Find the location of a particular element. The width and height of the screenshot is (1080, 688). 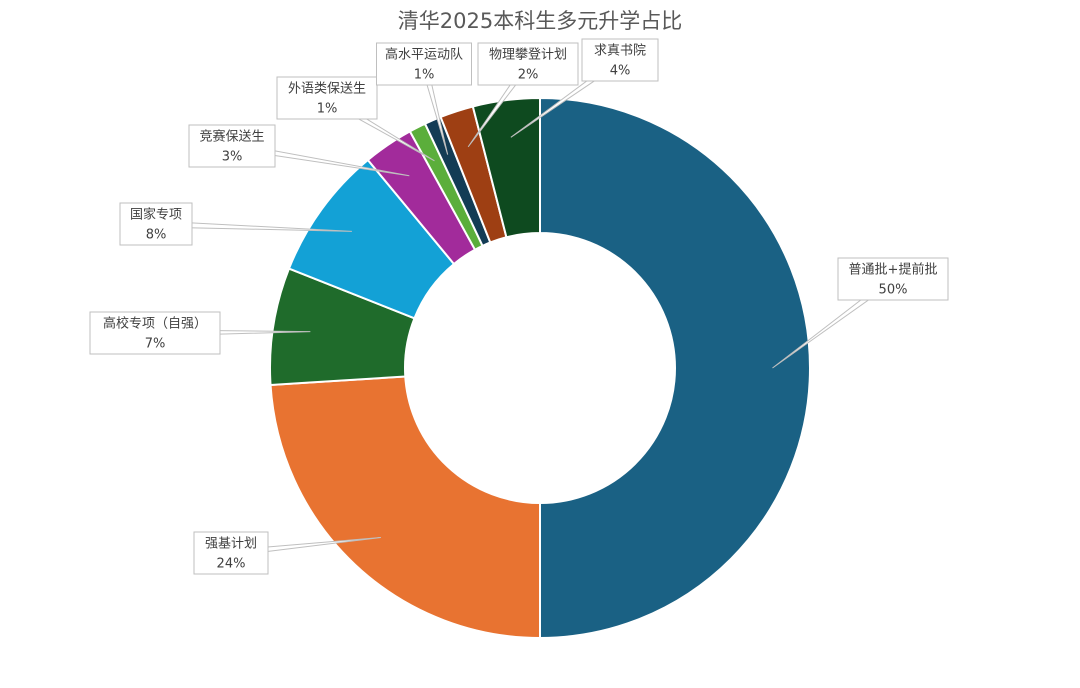

value-label: 24% is located at coordinates (231, 564).